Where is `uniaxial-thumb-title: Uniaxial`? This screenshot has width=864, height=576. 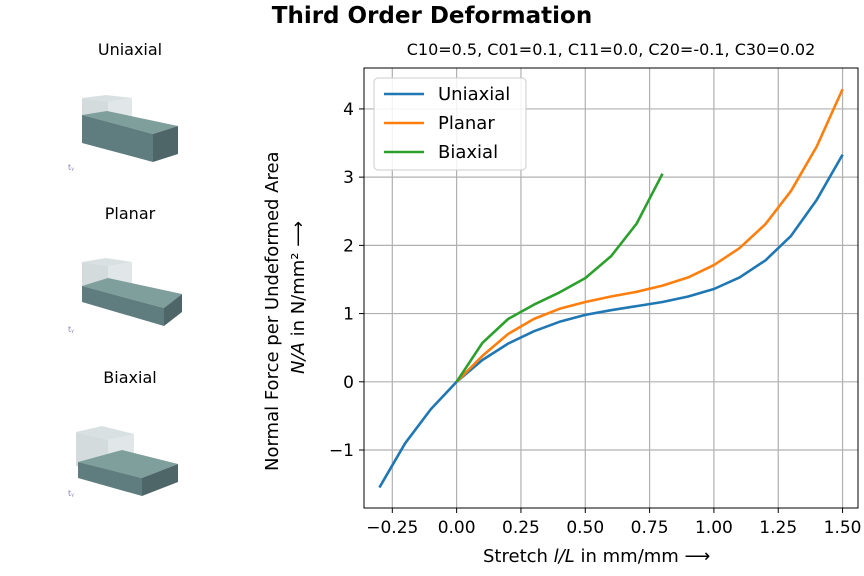 uniaxial-thumb-title: Uniaxial is located at coordinates (130, 49).